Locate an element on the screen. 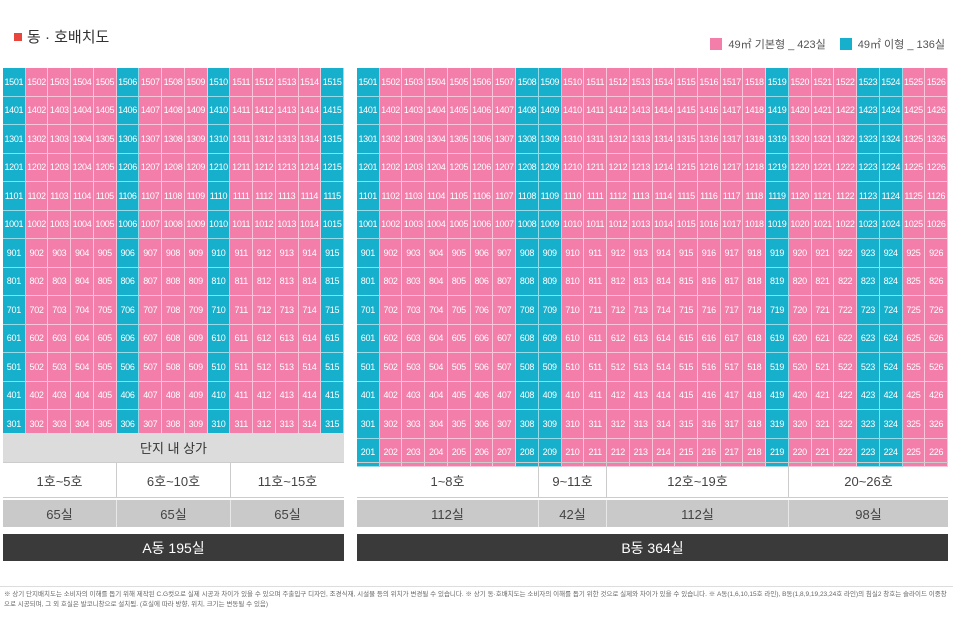 This screenshot has height=635, width=953. a-count-3: 65실 is located at coordinates (287, 514).